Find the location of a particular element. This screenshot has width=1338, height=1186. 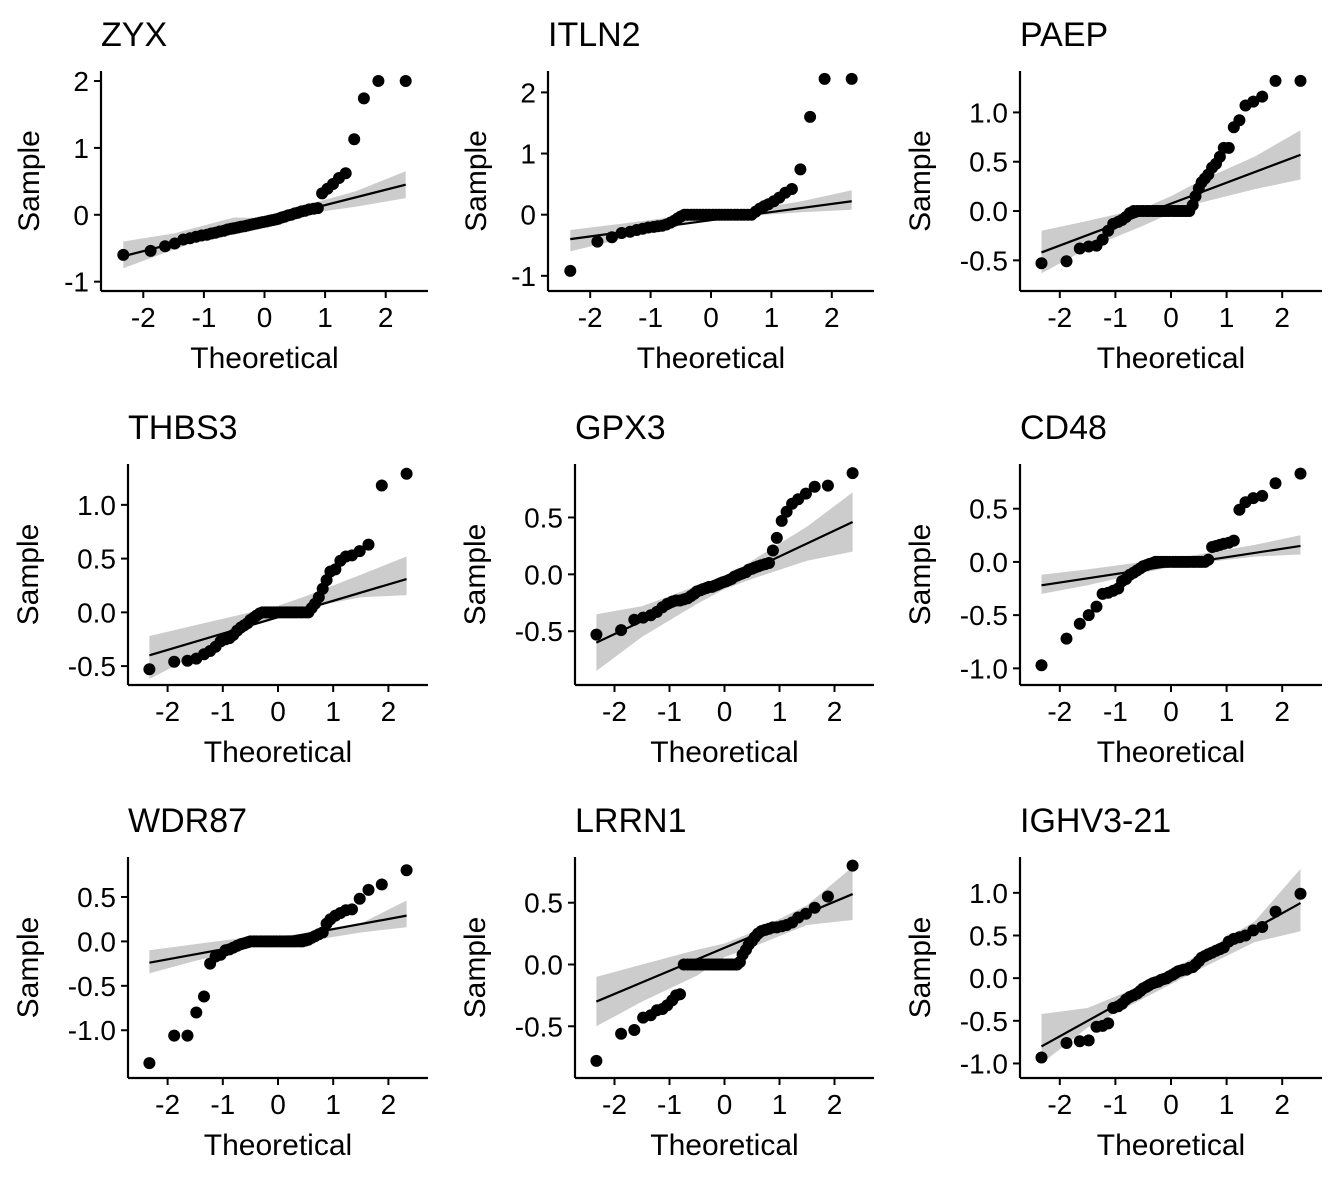

y-tick-label: -1 is located at coordinates (523, 276).